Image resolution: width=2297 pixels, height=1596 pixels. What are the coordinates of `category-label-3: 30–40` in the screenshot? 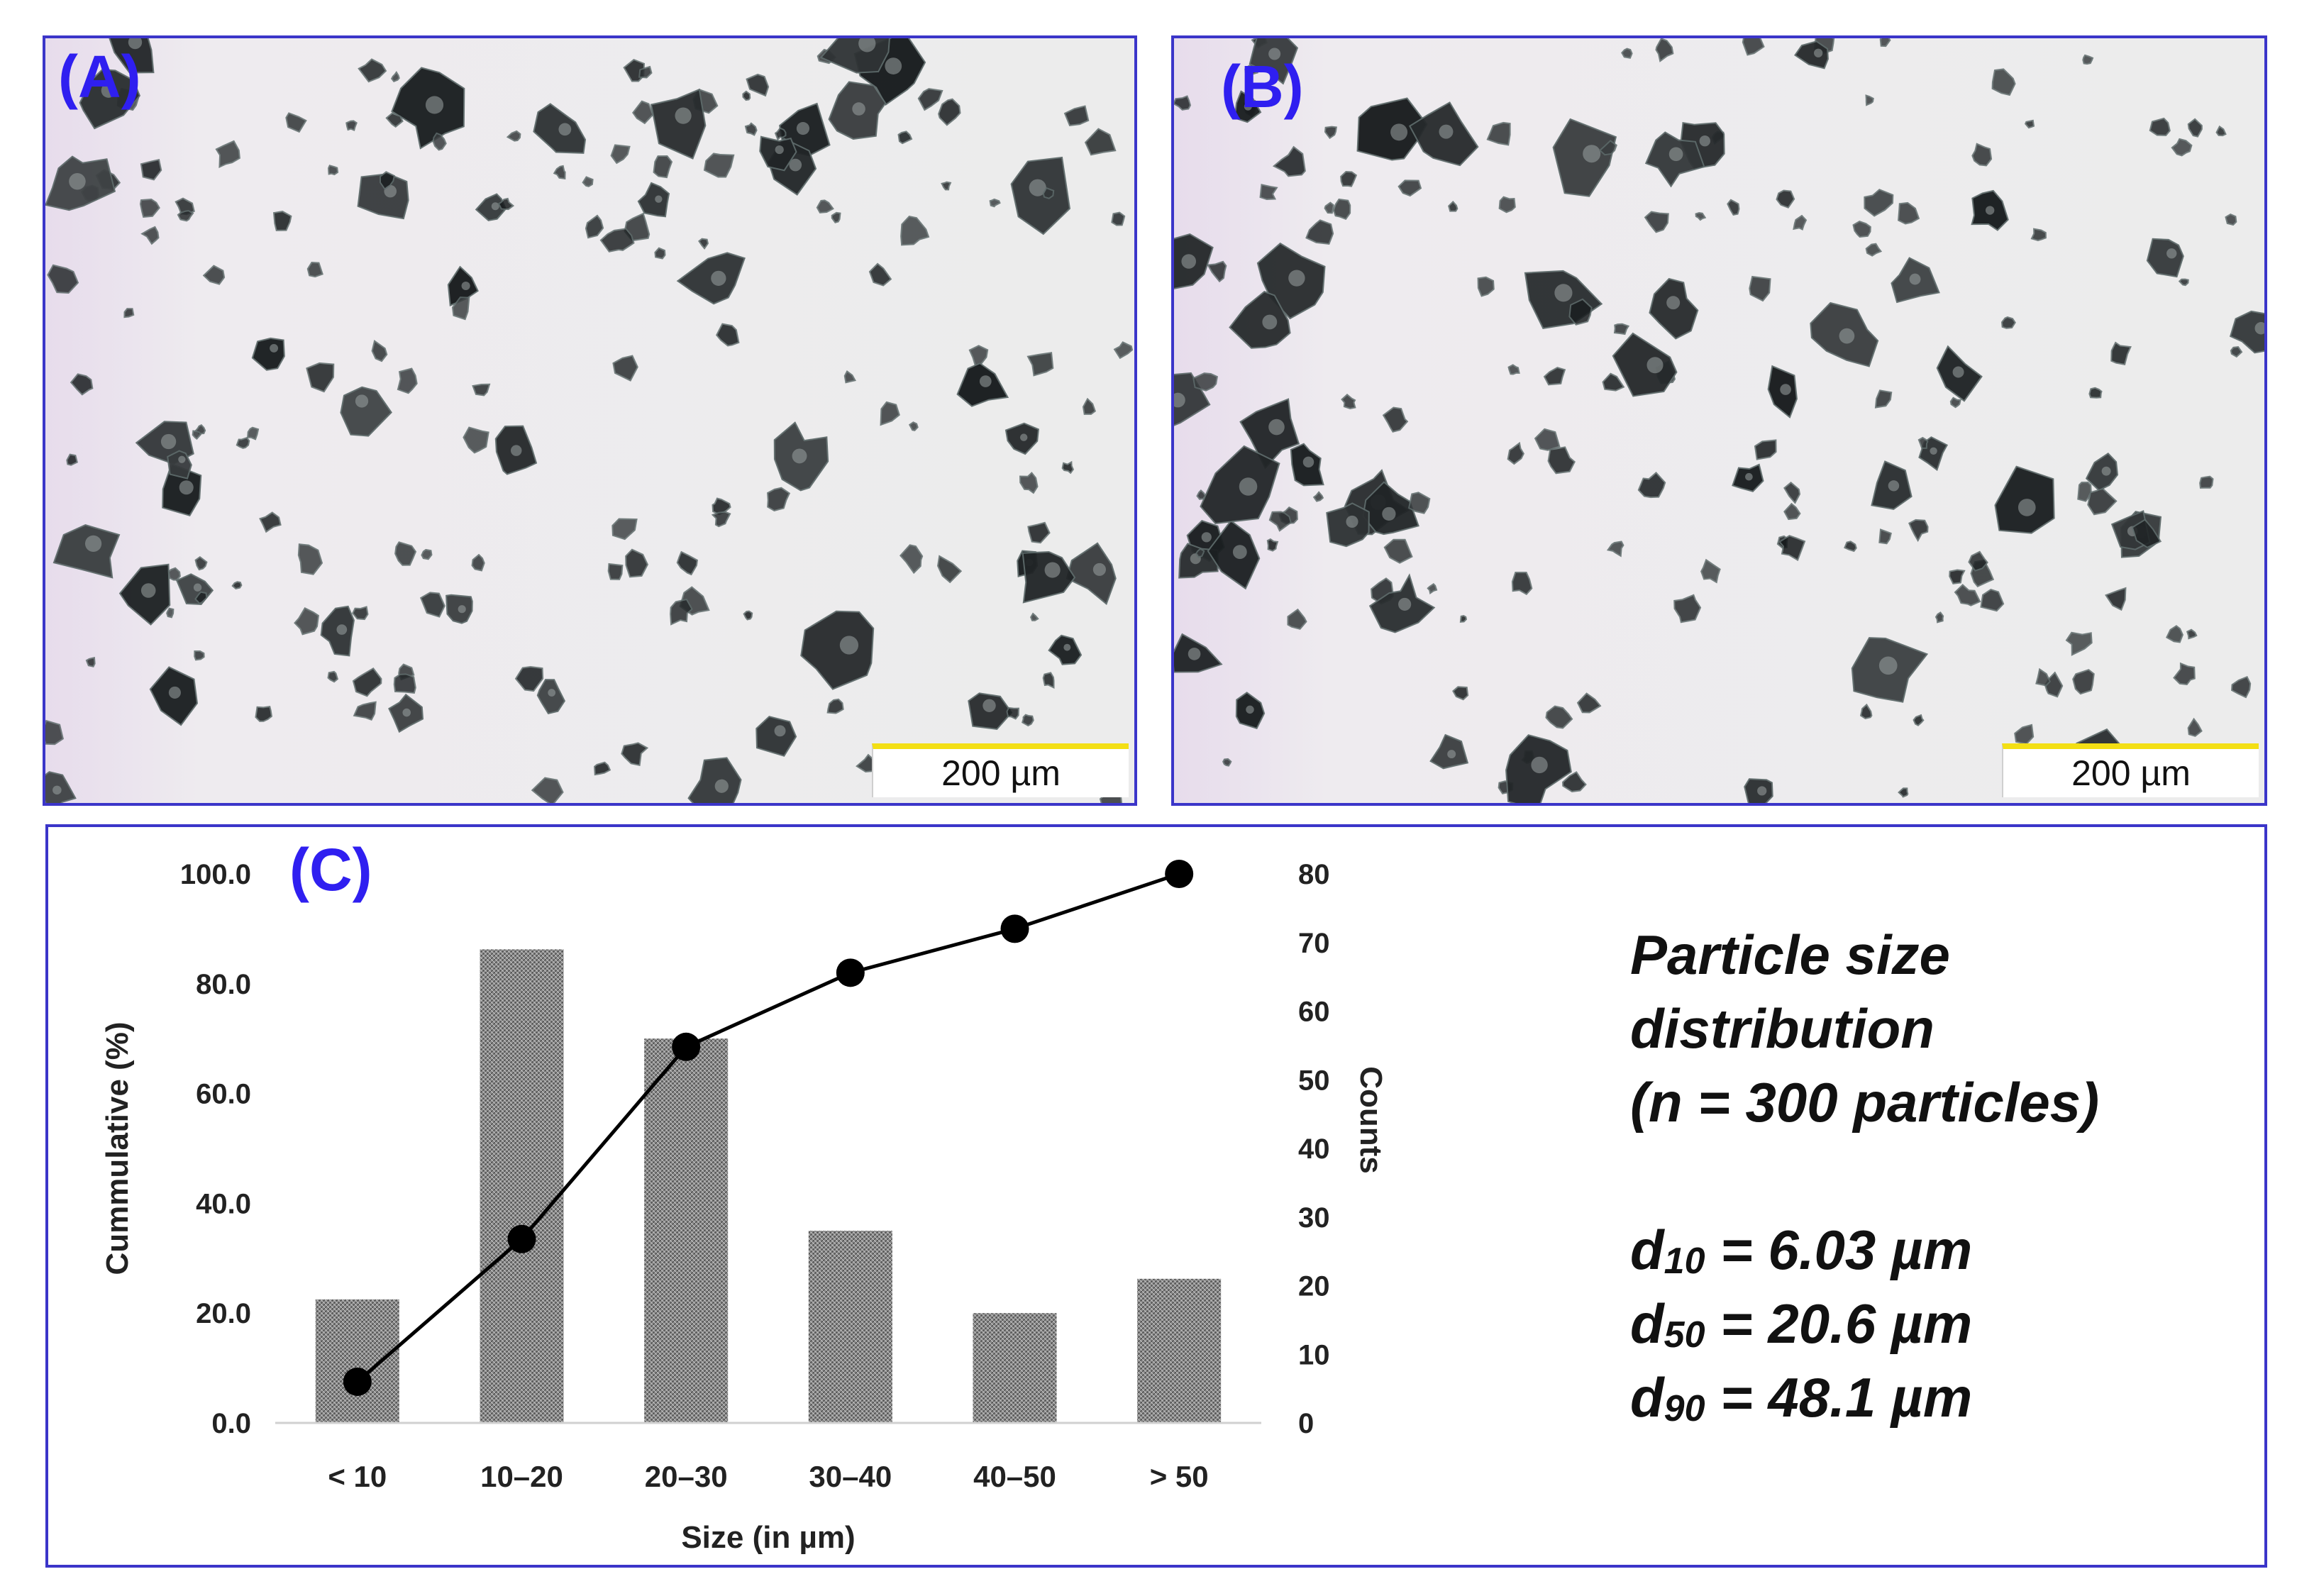 It's located at (850, 1476).